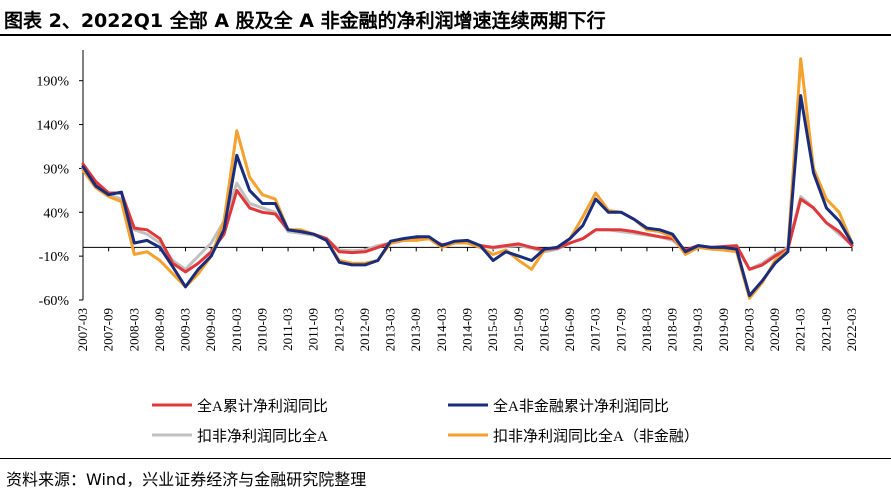  I want to click on x-tick-label: 2015-09, so click(518, 329).